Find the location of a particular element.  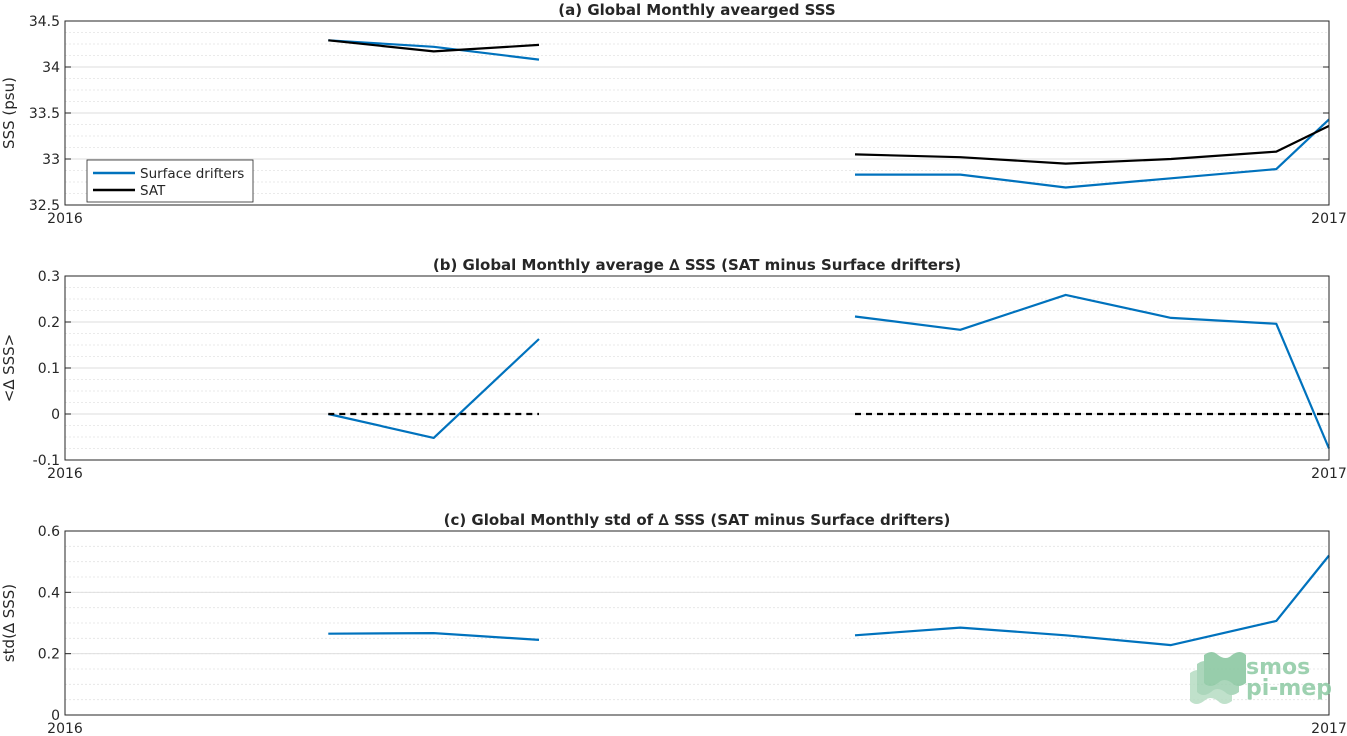

series-line-surface-drifters-seg2 is located at coordinates (1092, 153).